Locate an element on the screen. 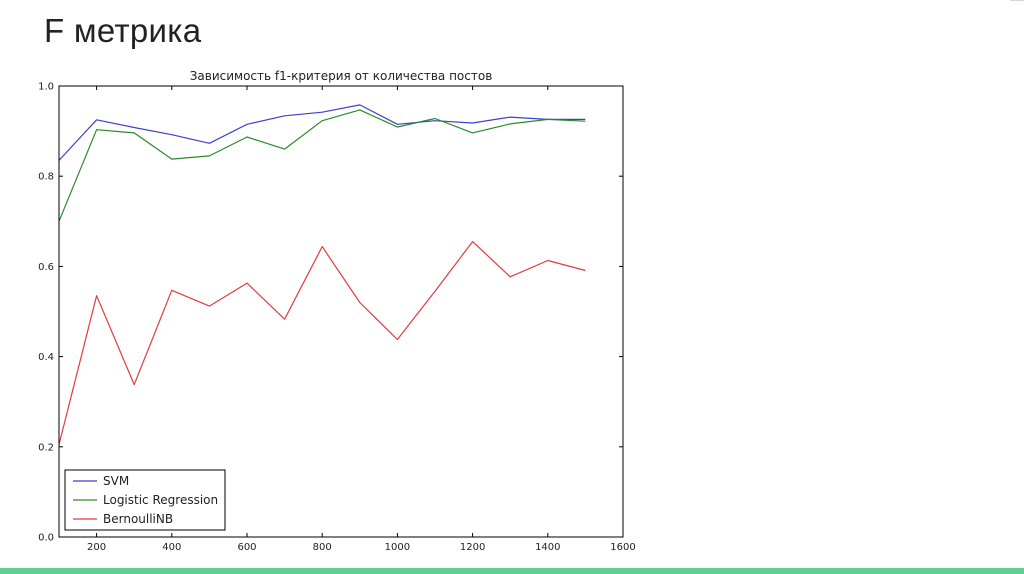 This screenshot has width=1024, height=574. x-tick-label: 800 is located at coordinates (322, 547).